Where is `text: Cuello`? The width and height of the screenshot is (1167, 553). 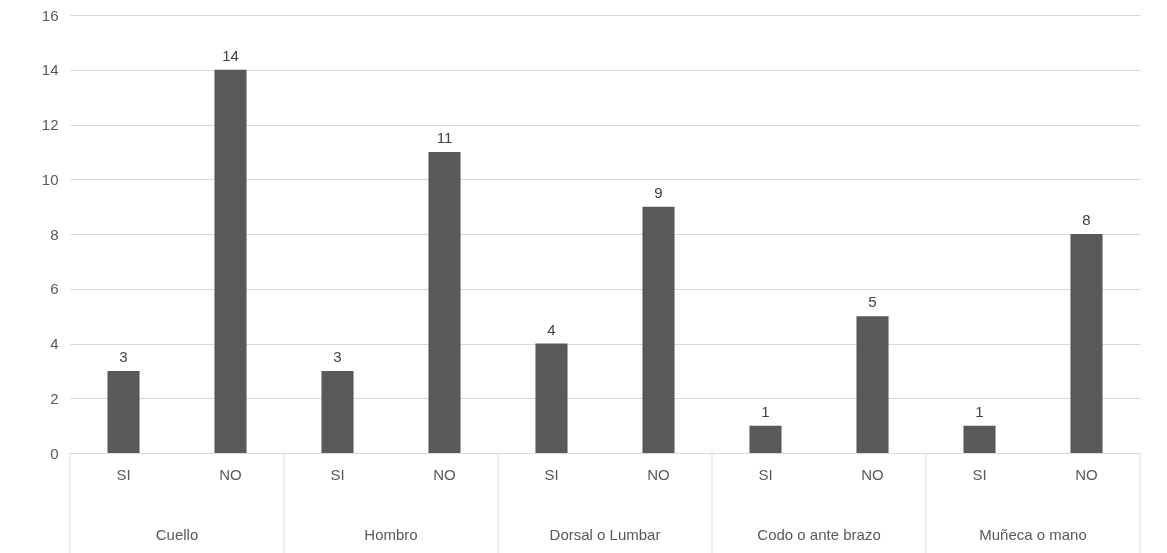
text: Cuello is located at coordinates (177, 534).